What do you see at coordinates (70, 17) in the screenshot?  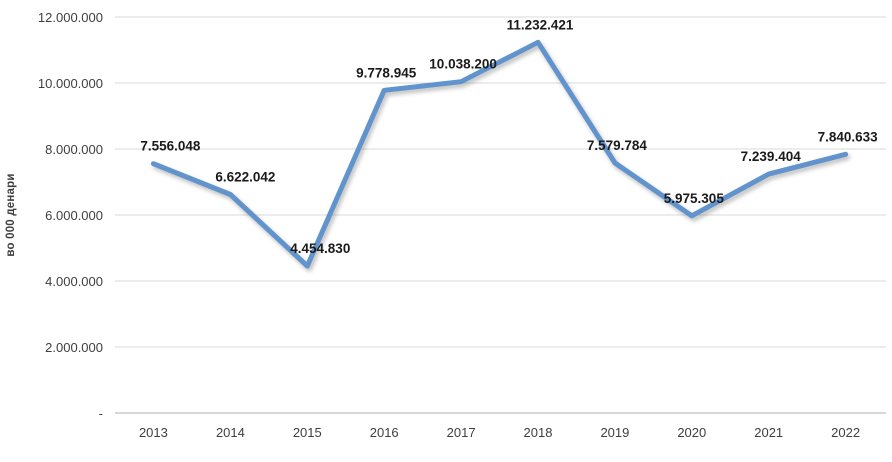 I see `y-tick-label: 12.000.000` at bounding box center [70, 17].